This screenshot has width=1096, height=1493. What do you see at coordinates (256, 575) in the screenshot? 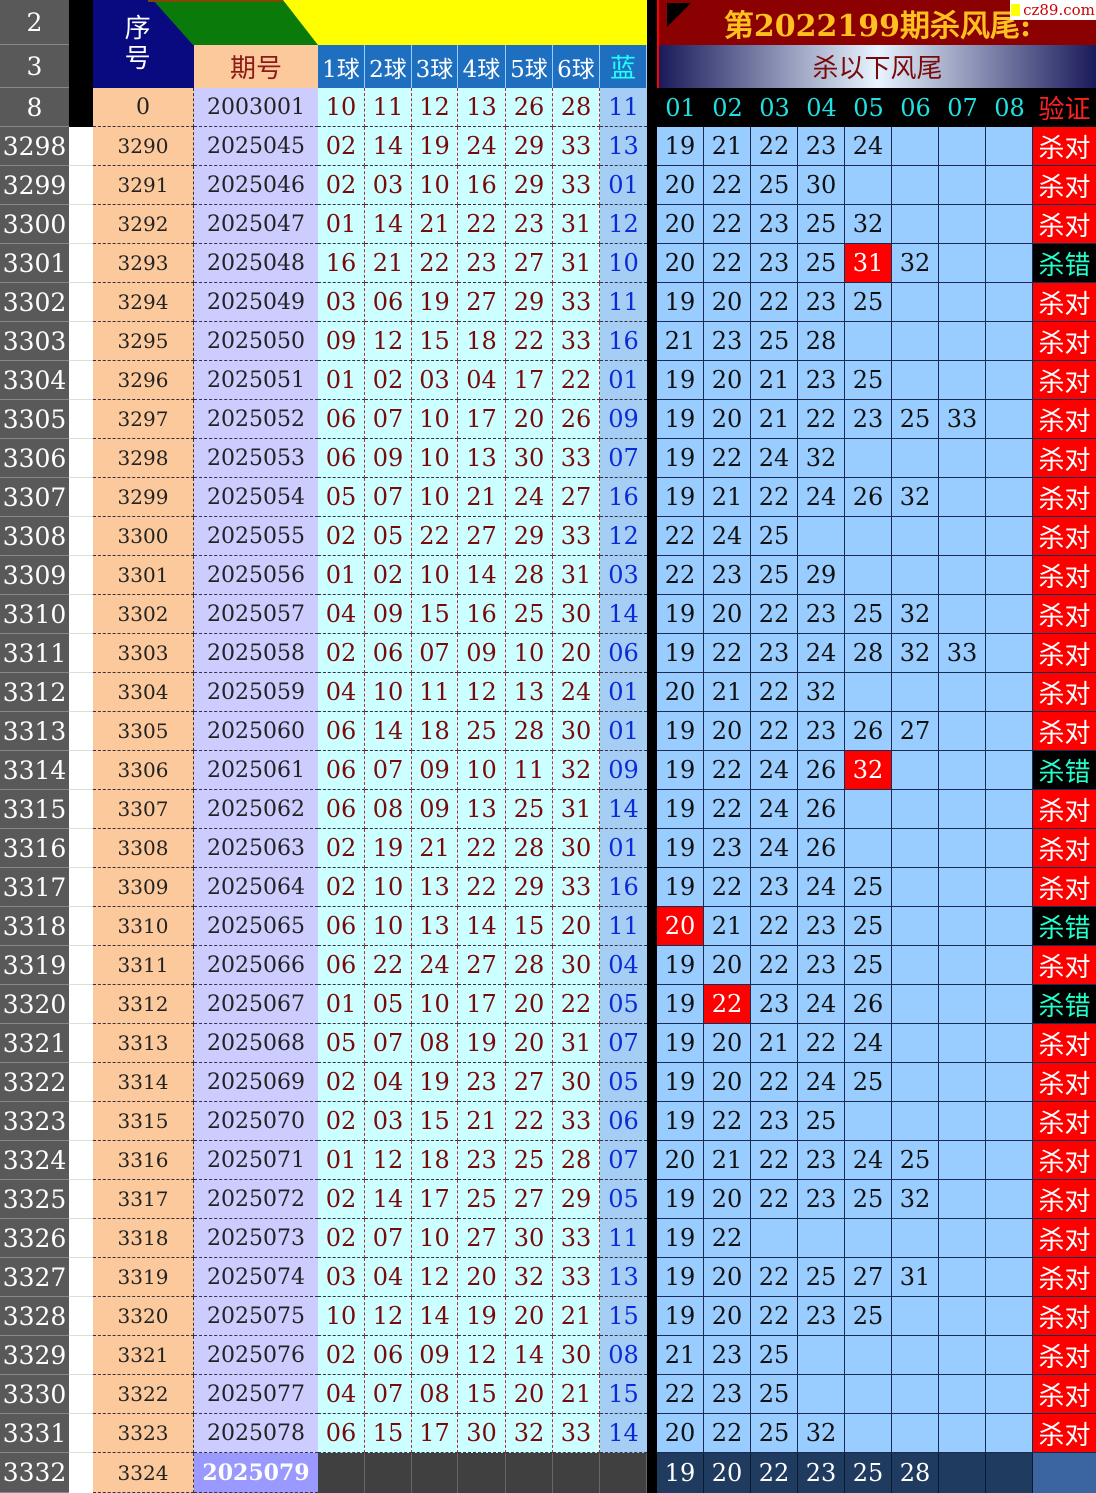
I see `period-cell: 2025056` at bounding box center [256, 575].